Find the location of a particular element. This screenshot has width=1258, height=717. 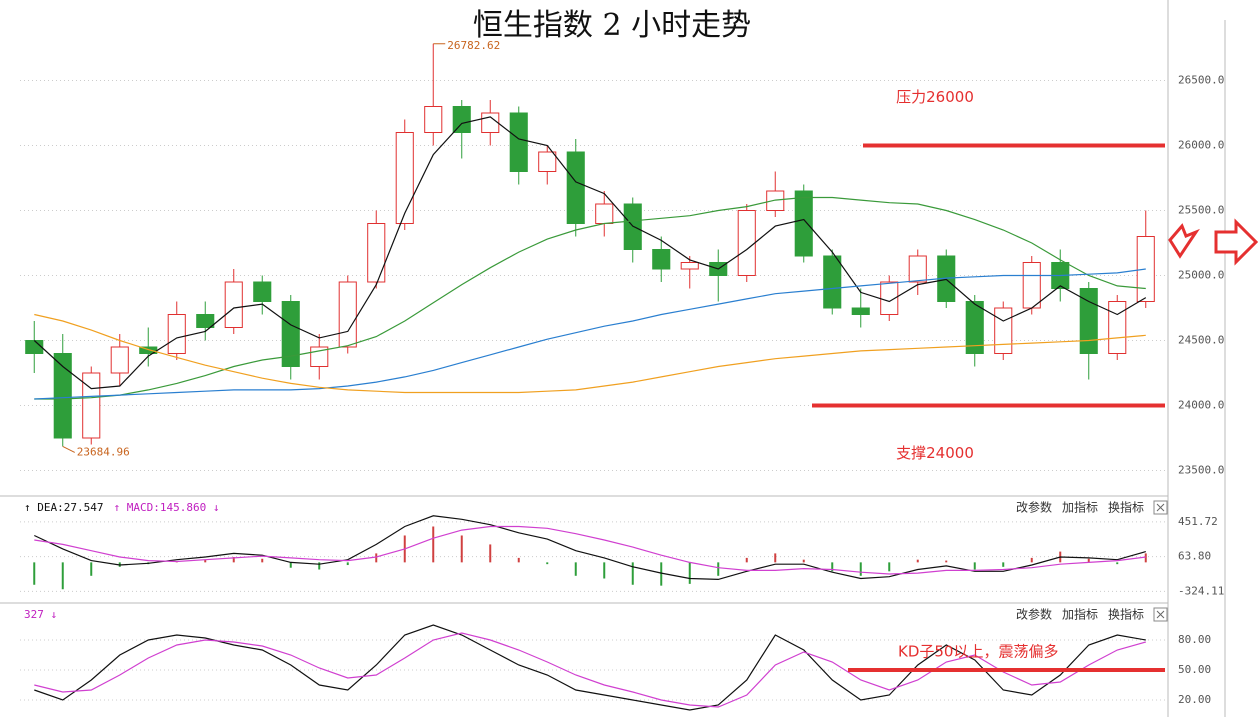

extreme-label: 26782.62 is located at coordinates (473, 45).